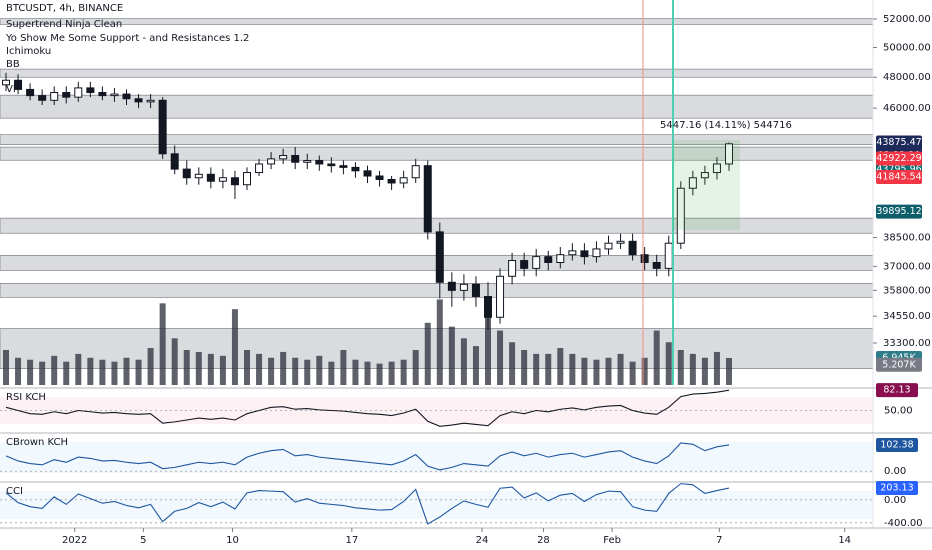  I want to click on y-tick-label: 48000.00, so click(907, 77).